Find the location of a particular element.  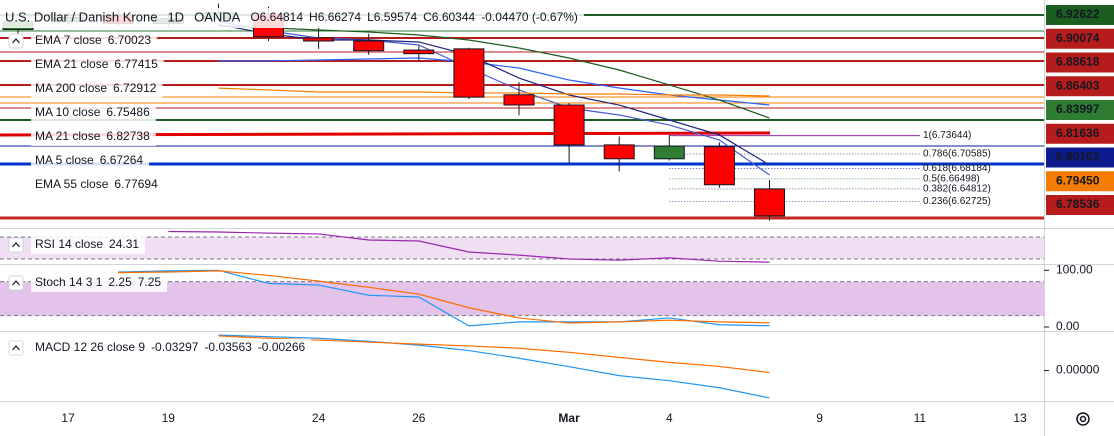

ohlc-stat: C6.60344 is located at coordinates (449, 17).